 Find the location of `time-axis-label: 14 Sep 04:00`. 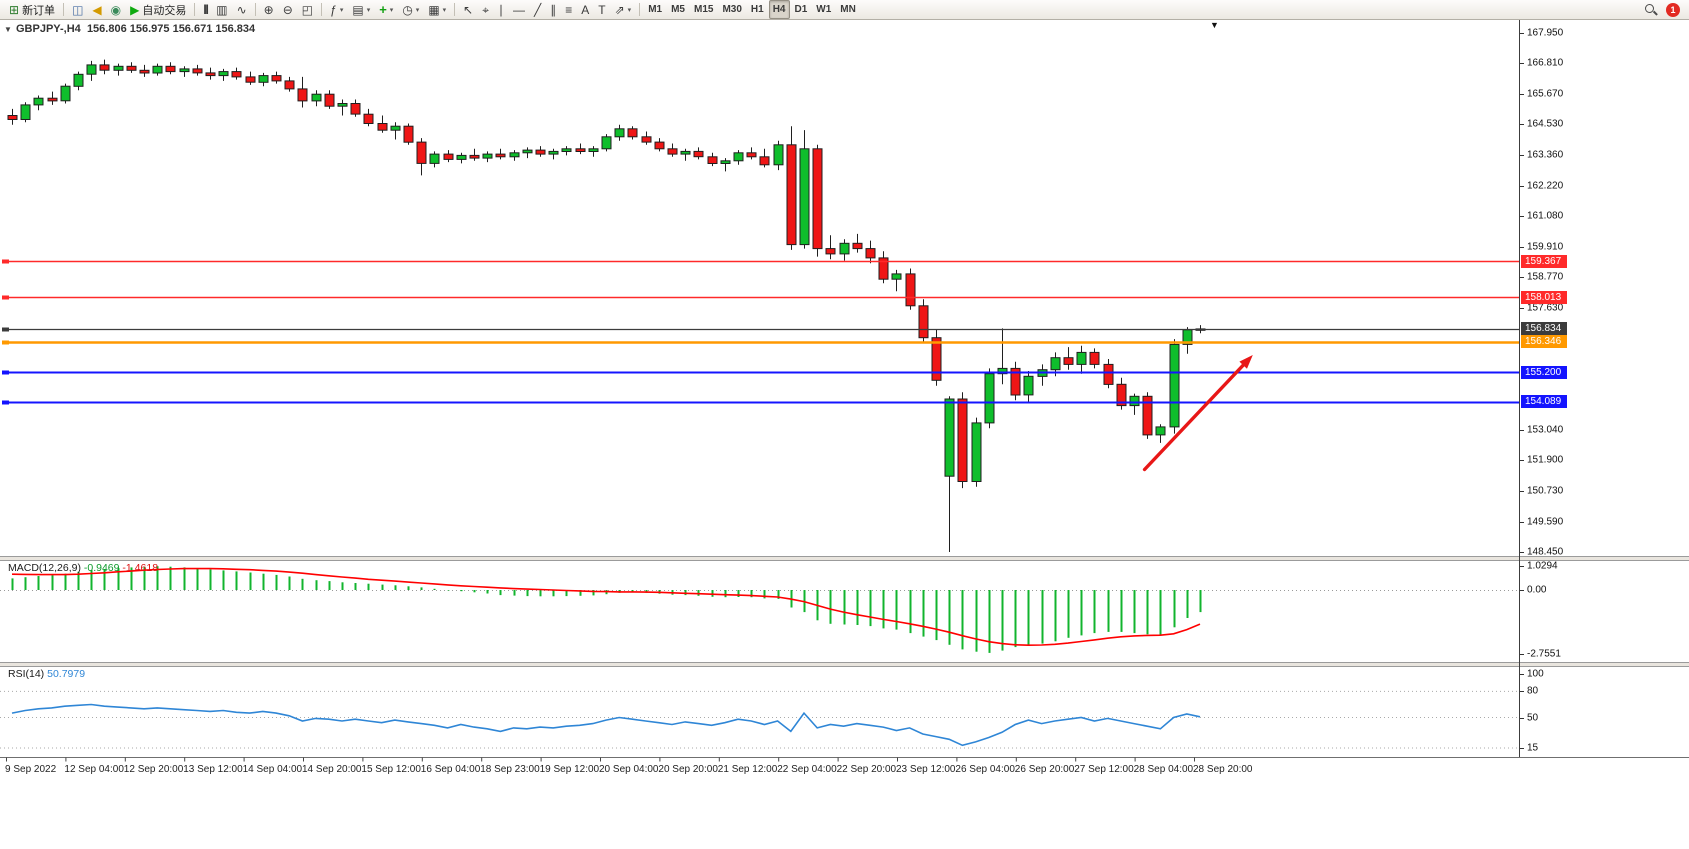

time-axis-label: 14 Sep 04:00 is located at coordinates (272, 769).